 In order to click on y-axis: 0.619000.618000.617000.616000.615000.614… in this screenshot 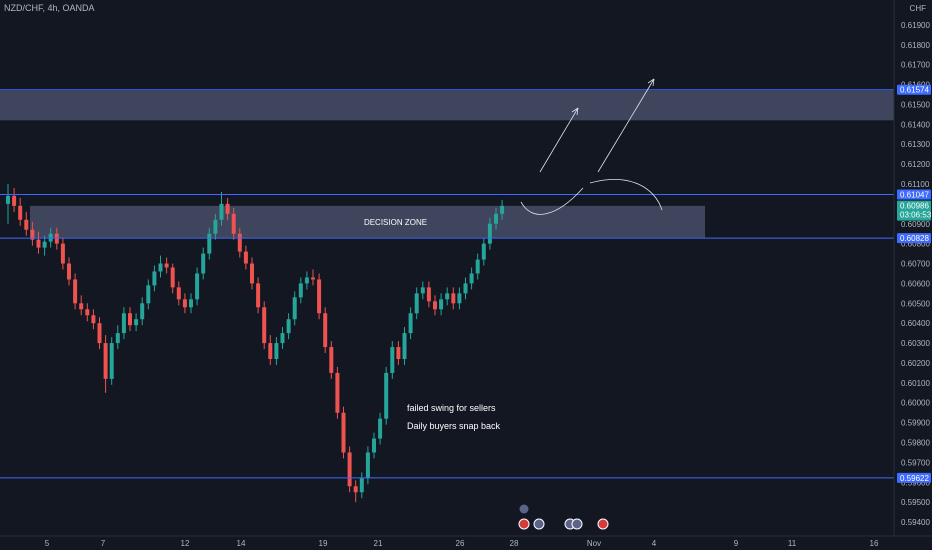, I will do `click(915, 274)`.